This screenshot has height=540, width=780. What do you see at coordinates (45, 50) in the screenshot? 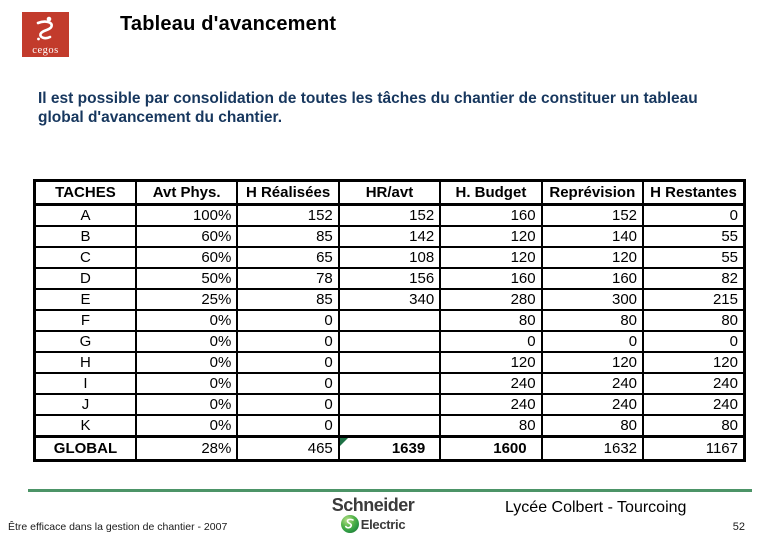
I see `svg-text: cegos` at bounding box center [45, 50].